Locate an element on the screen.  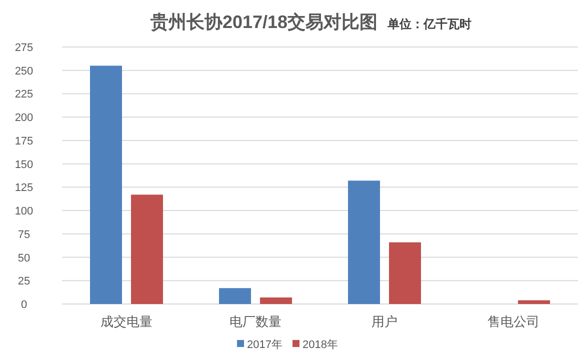
y-tick-label: 275 is located at coordinates (24, 48).